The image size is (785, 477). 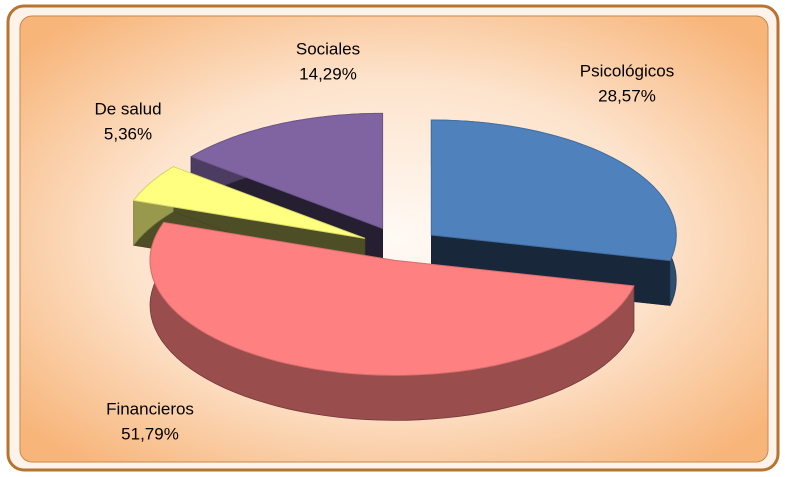 I want to click on slice-label: Sociales, so click(x=328, y=48).